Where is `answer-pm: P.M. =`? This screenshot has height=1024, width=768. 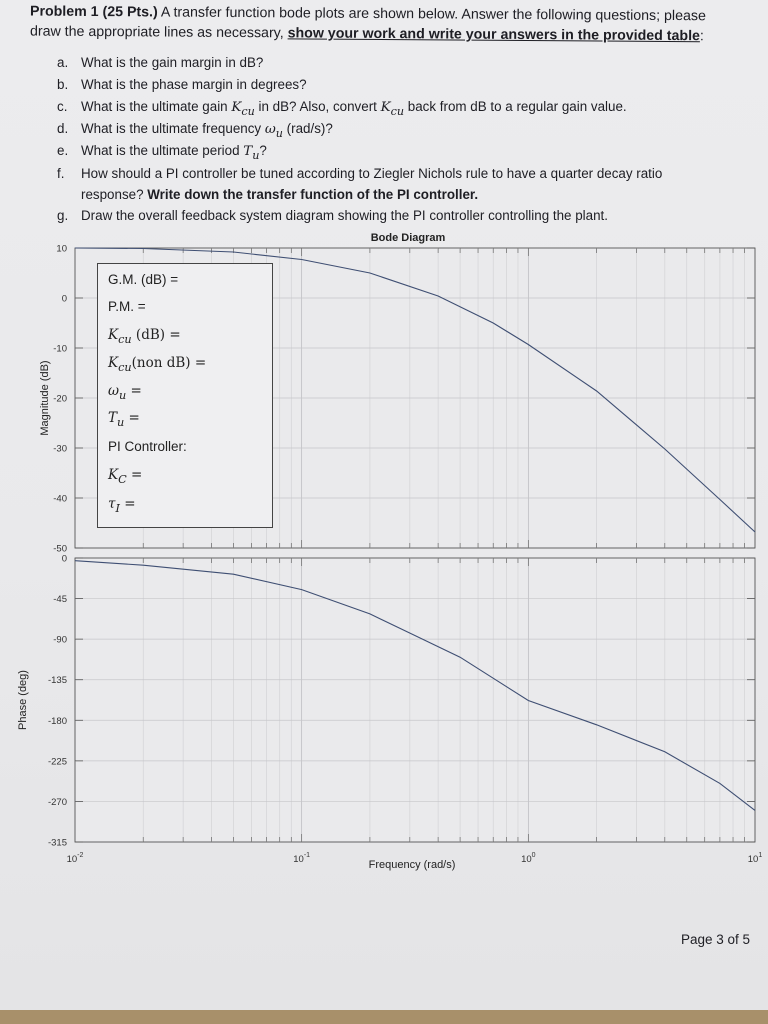
answer-pm: P.M. = is located at coordinates (127, 306).